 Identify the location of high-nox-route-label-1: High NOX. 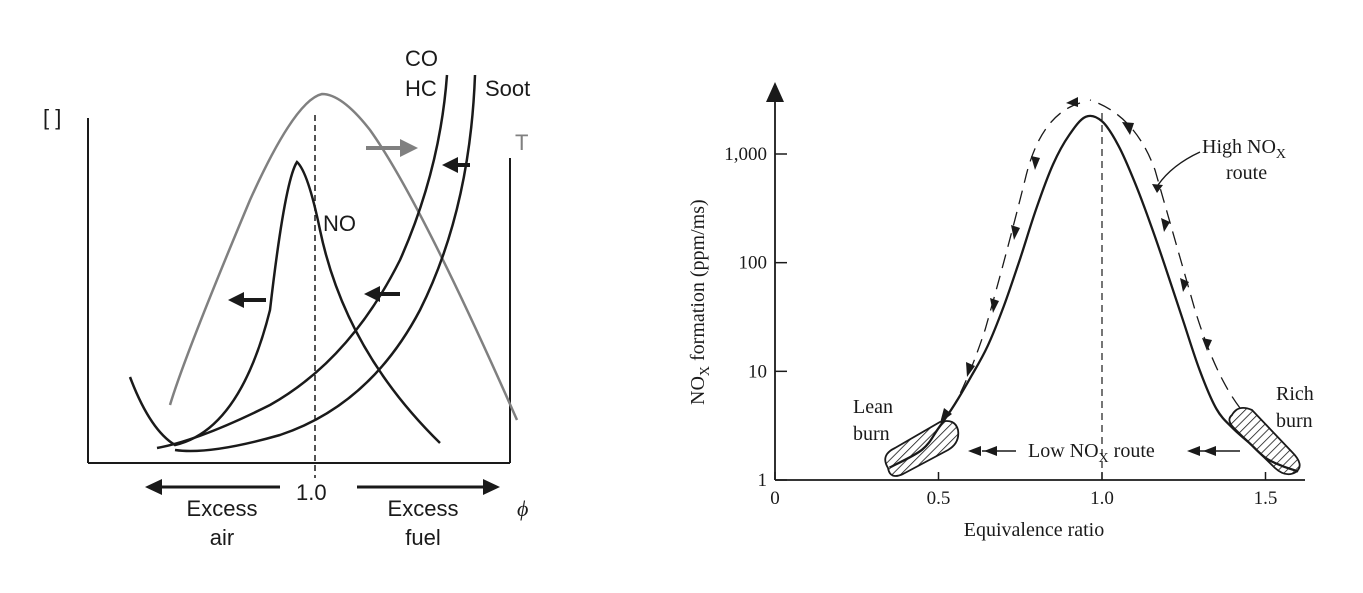
(1244, 149).